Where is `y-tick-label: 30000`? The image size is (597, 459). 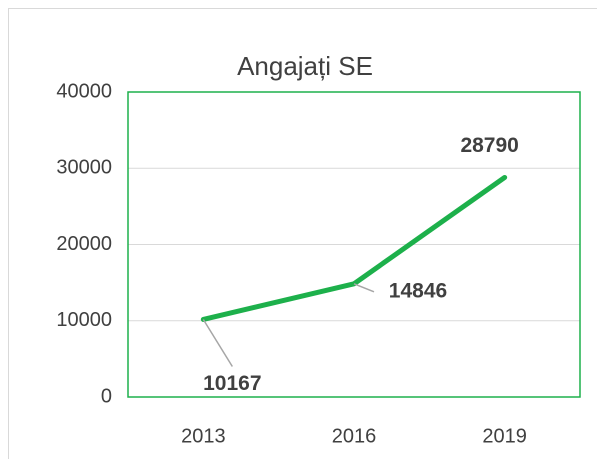 y-tick-label: 30000 is located at coordinates (84, 168).